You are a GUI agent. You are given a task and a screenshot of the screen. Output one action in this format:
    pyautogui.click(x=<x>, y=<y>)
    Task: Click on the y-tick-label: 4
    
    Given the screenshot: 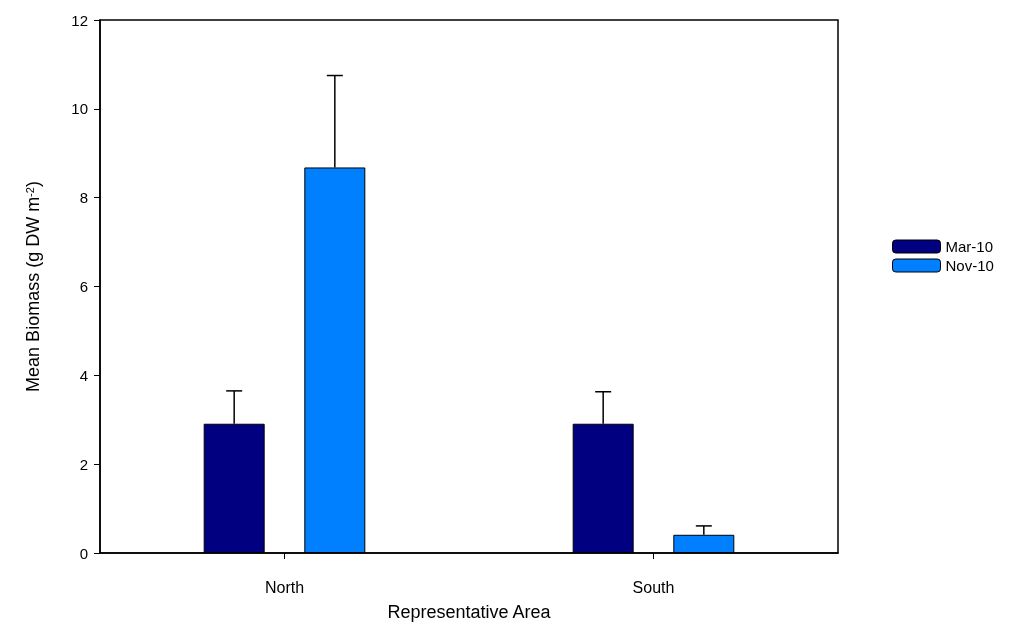 What is the action you would take?
    pyautogui.click(x=83, y=375)
    